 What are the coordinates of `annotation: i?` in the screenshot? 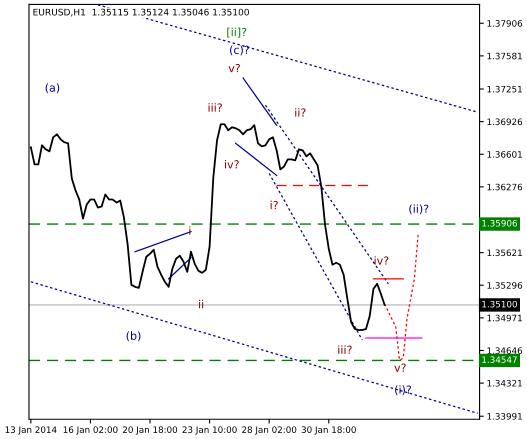 It's located at (274, 205).